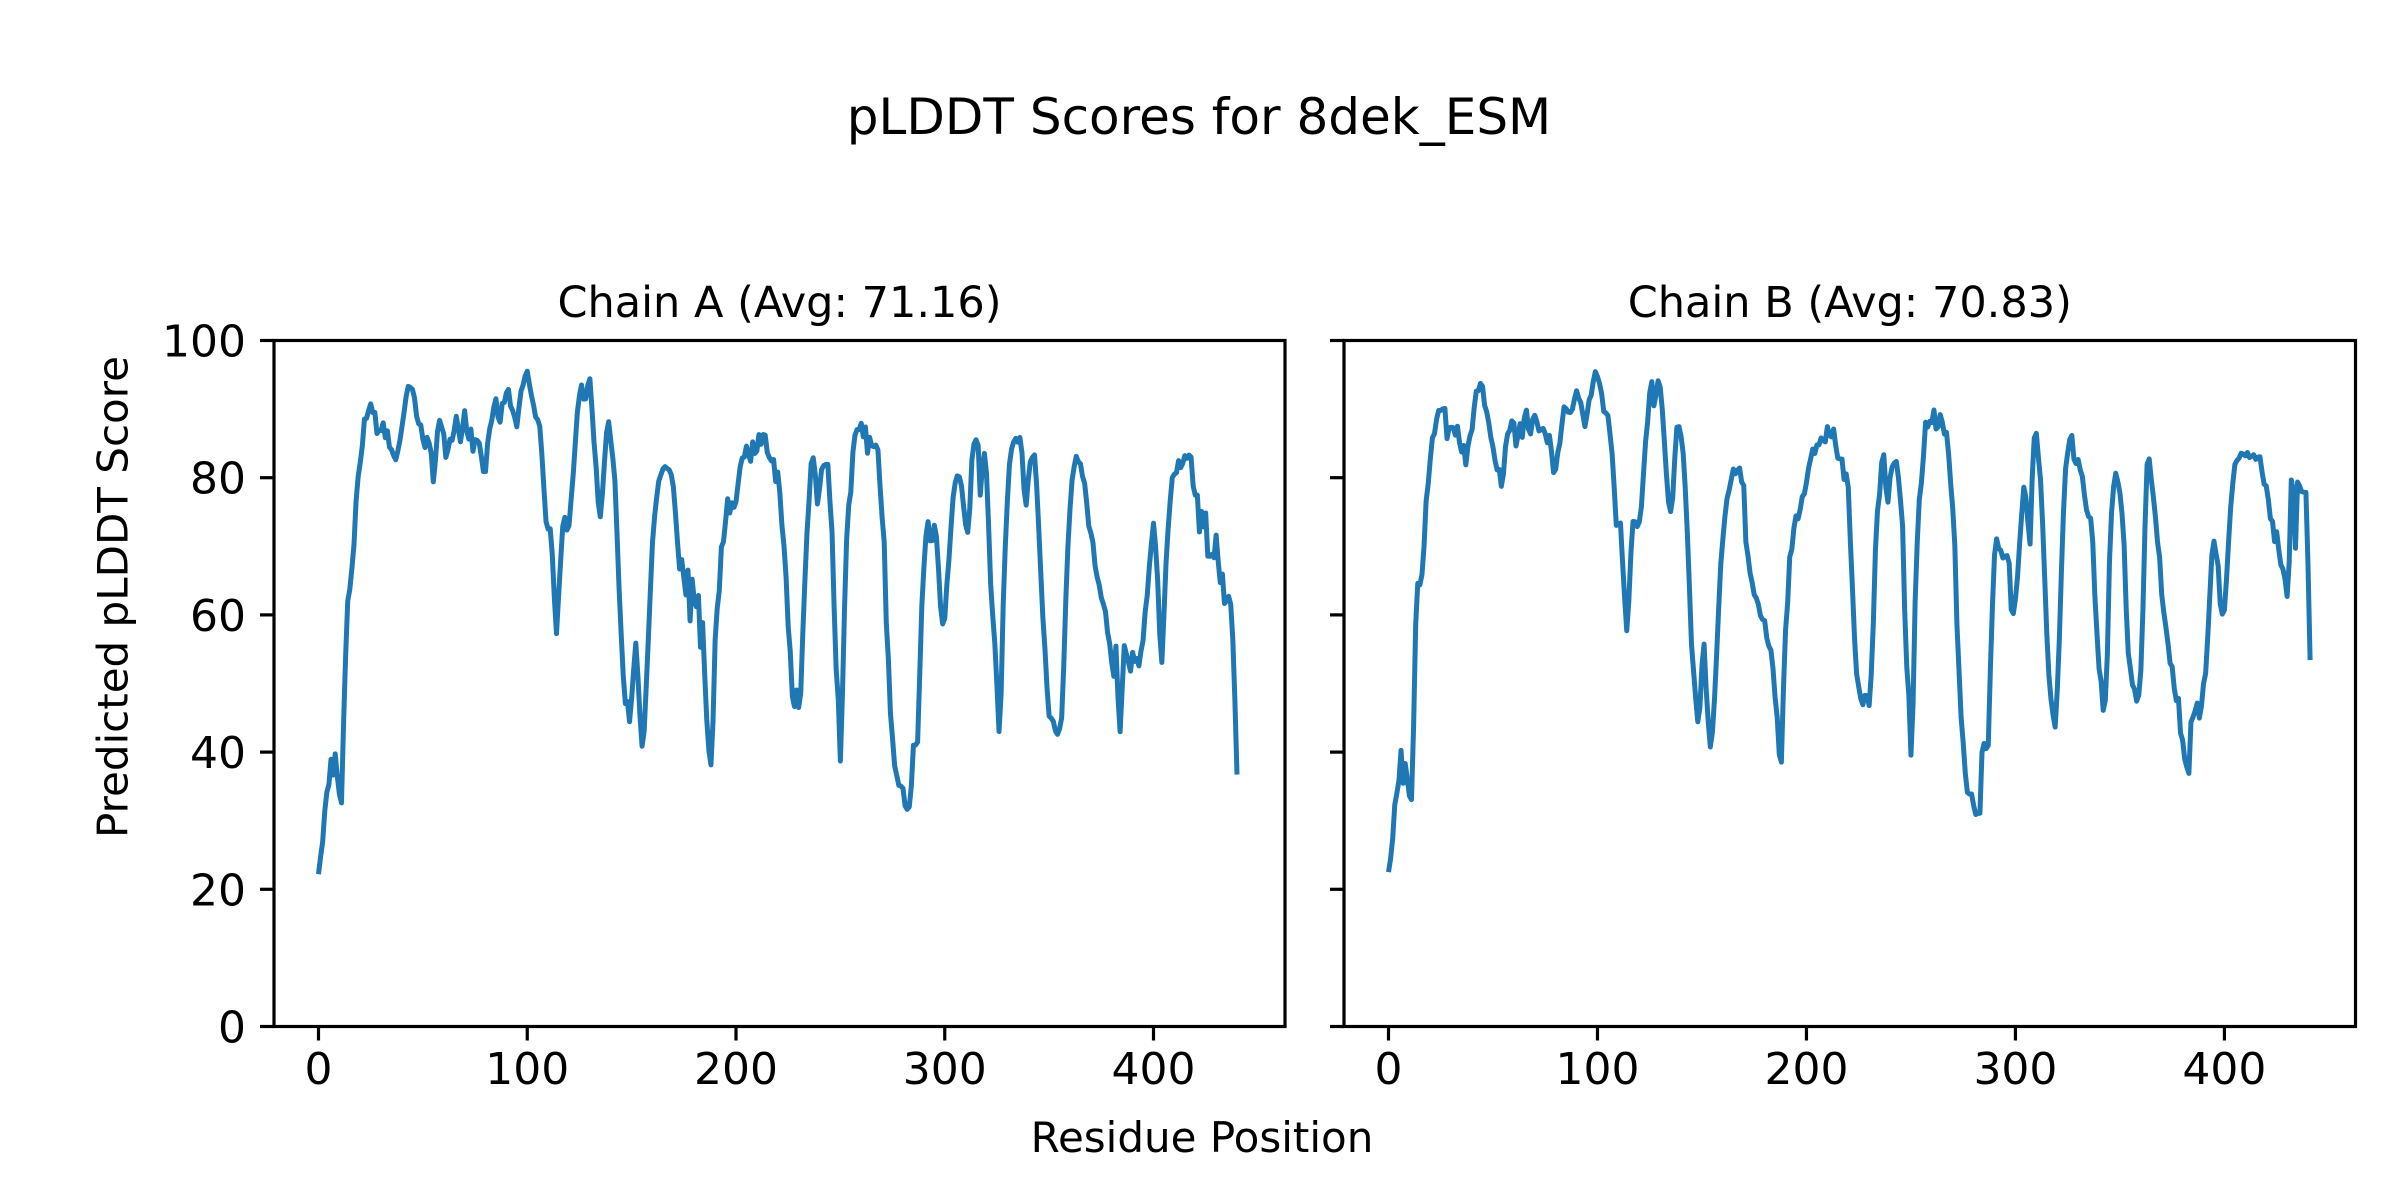 This screenshot has width=2400, height=1204. Describe the element at coordinates (218, 890) in the screenshot. I see `y-tick-label: 20` at that location.